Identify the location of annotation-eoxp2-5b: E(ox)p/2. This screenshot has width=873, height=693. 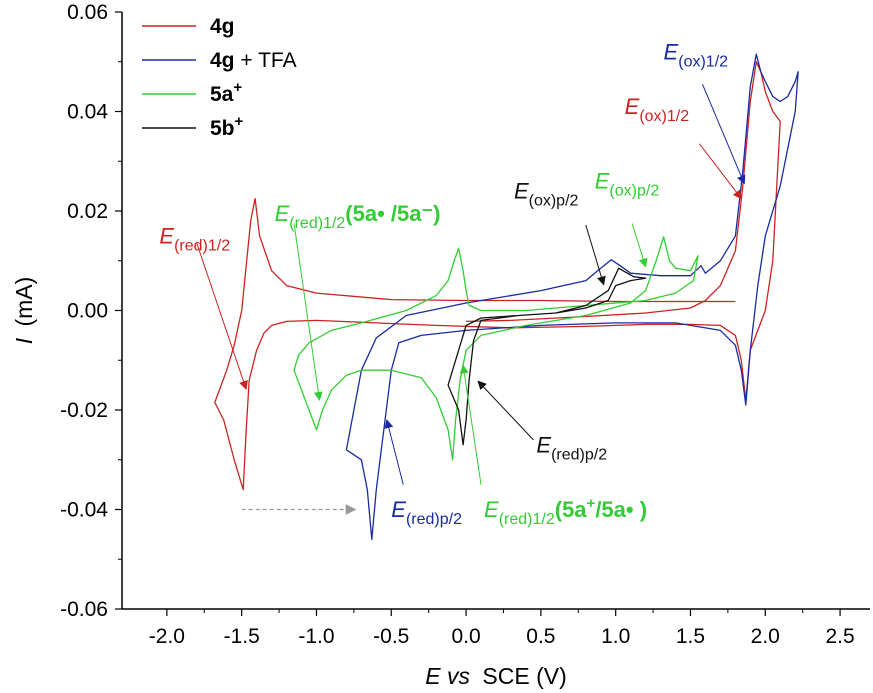
(546, 194).